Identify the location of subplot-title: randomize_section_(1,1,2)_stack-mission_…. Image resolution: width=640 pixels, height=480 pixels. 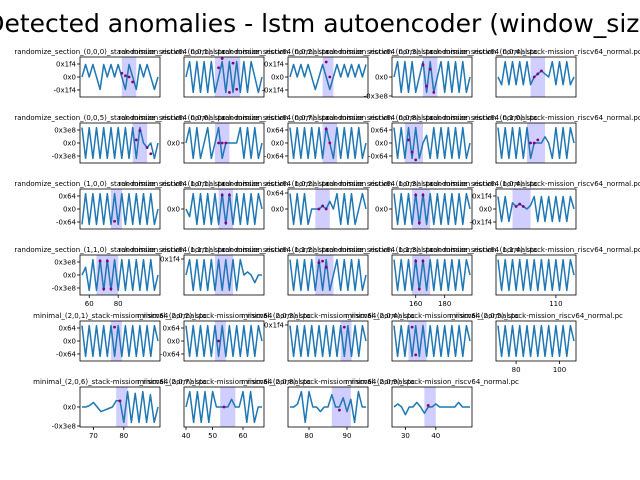
(327, 250).